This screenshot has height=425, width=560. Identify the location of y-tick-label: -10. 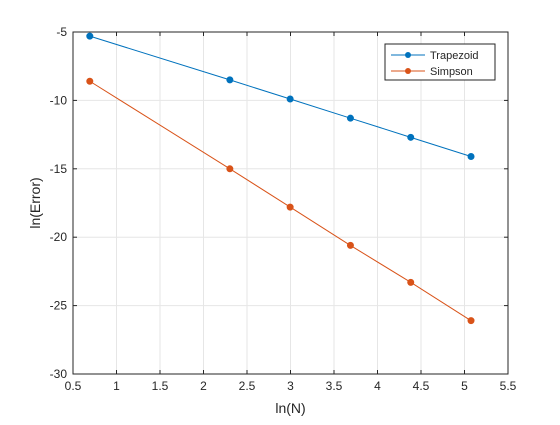
(59, 100).